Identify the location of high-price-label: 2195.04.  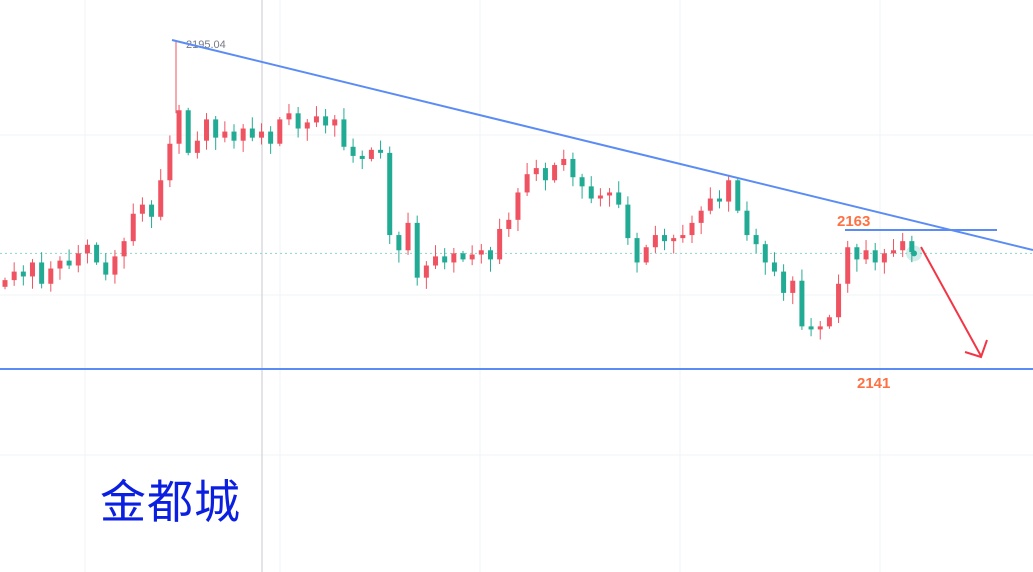
(206, 45).